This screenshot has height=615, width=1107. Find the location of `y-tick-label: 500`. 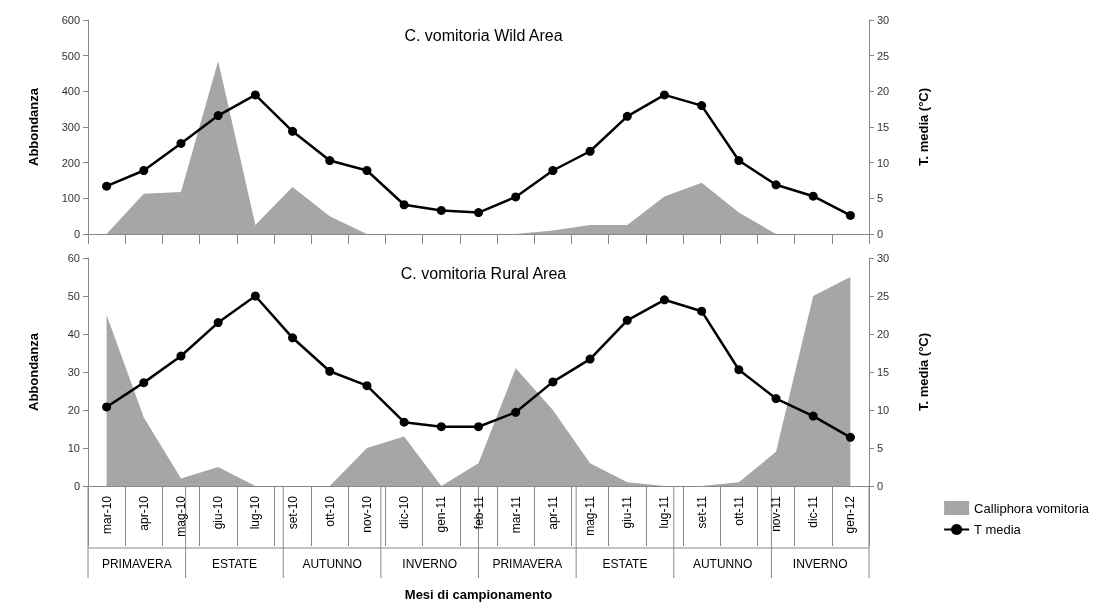

y-tick-label: 500 is located at coordinates (70, 55).